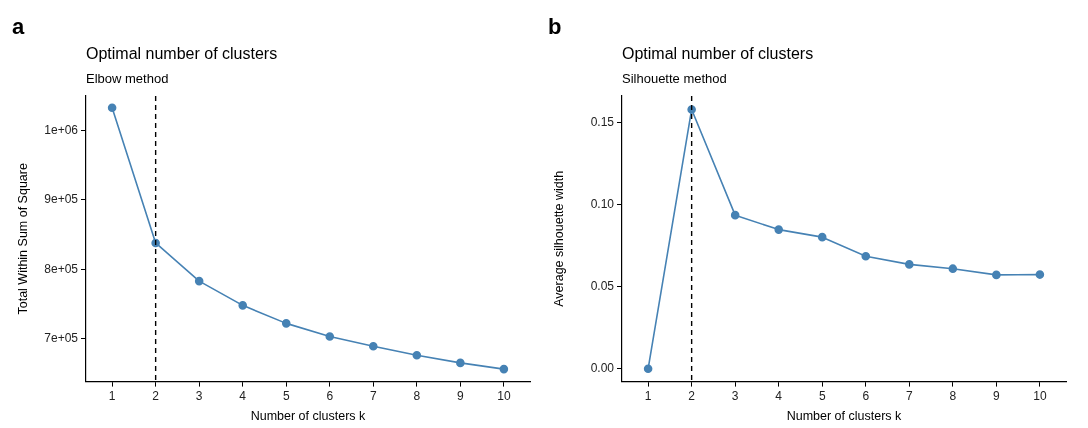  What do you see at coordinates (602, 203) in the screenshot?
I see `y-tick-label: 0.10` at bounding box center [602, 203].